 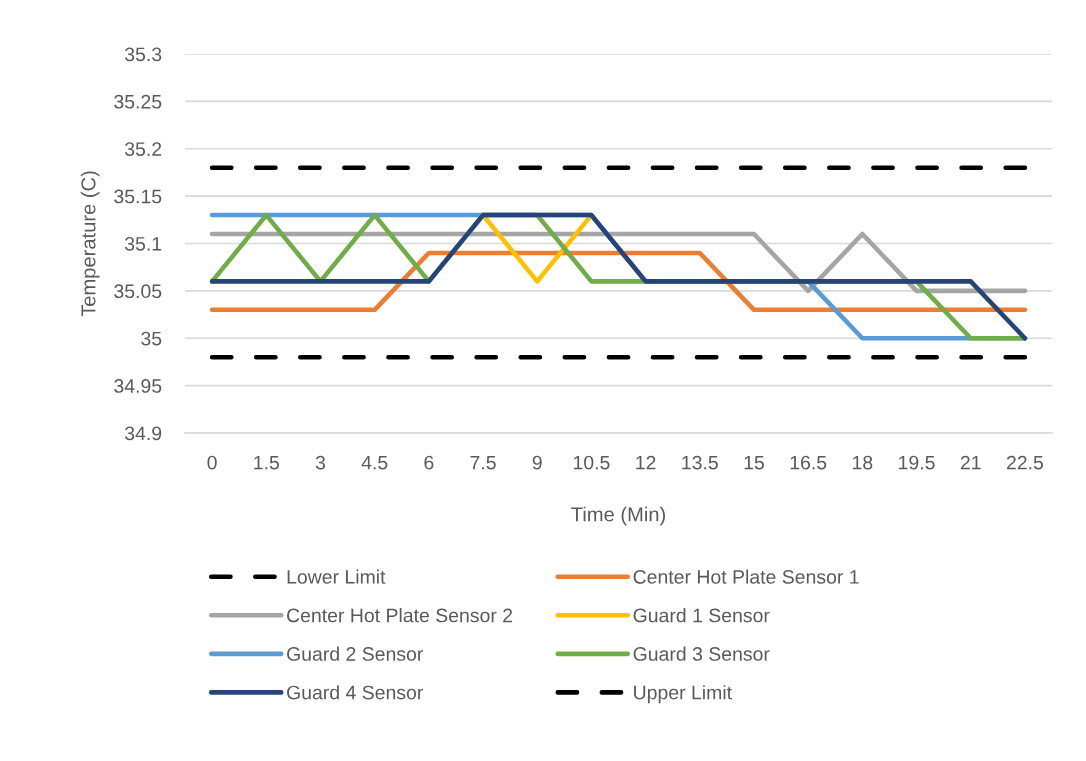 I want to click on y-tick-label: 34.95, so click(x=138, y=386).